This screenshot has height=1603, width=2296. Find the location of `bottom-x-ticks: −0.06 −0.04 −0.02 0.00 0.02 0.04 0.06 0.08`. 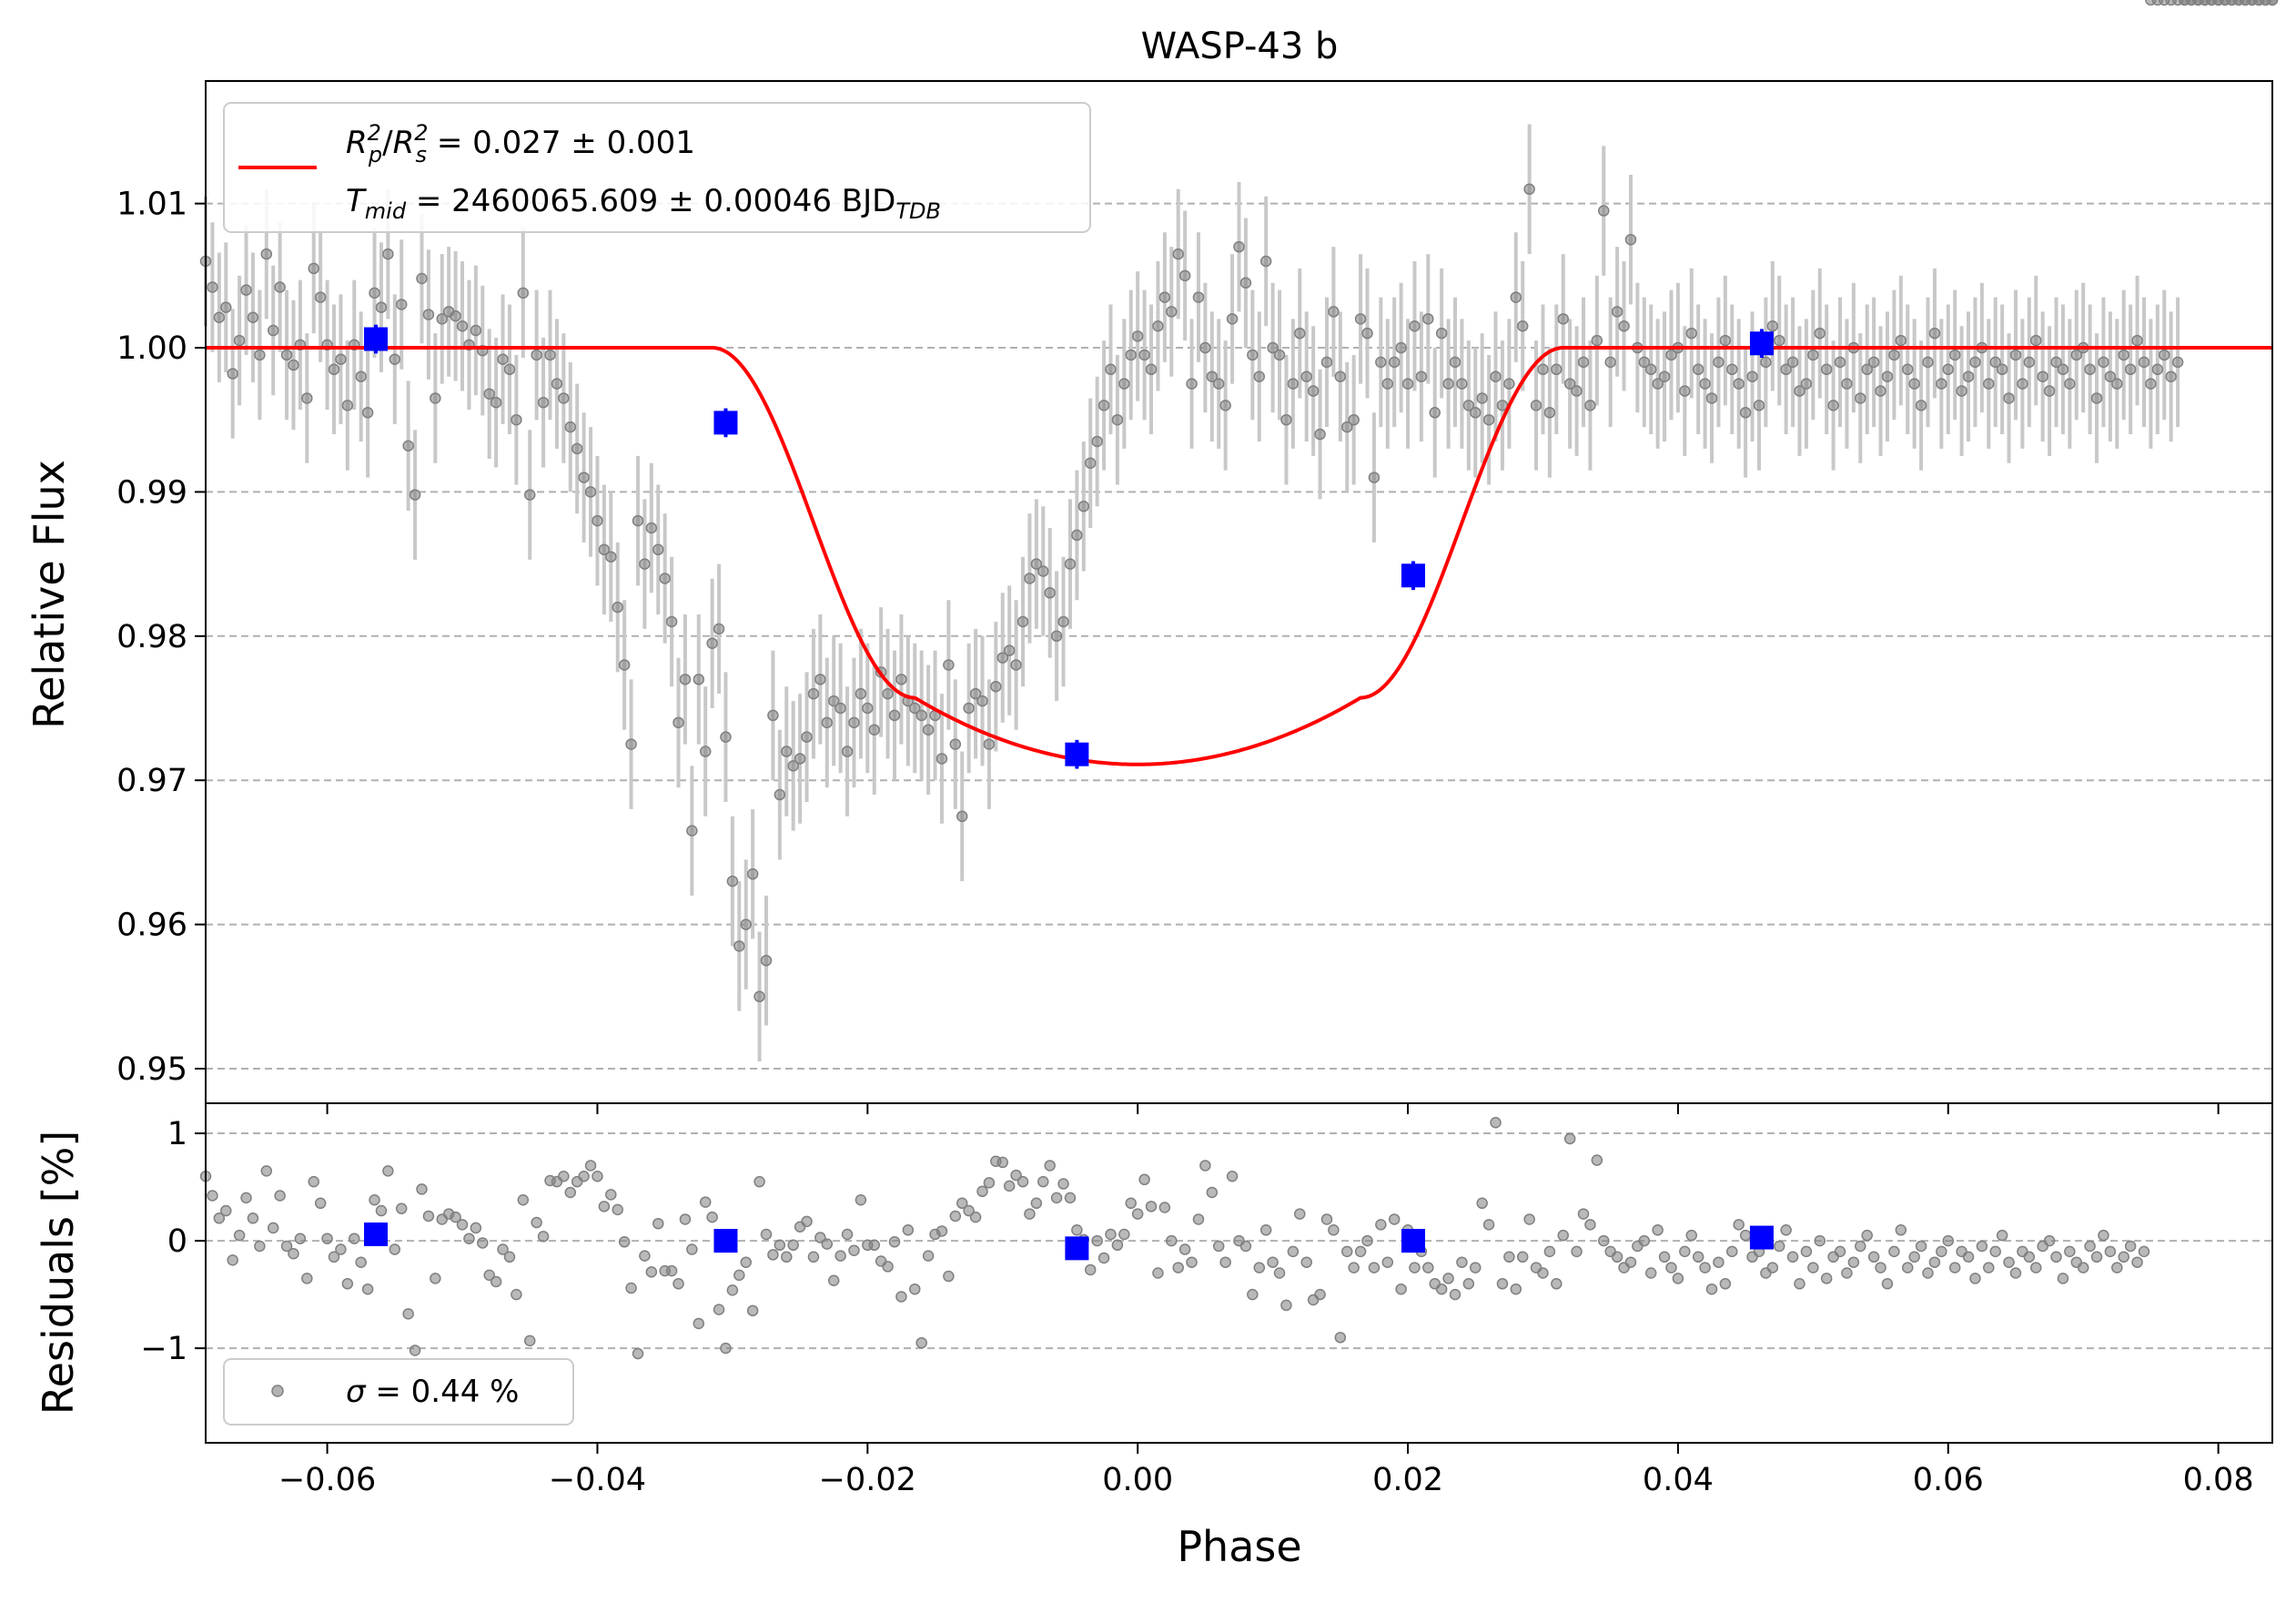

bottom-x-ticks: −0.06 −0.04 −0.02 0.00 0.02 0.04 0.06 0.08 is located at coordinates (1266, 1470).